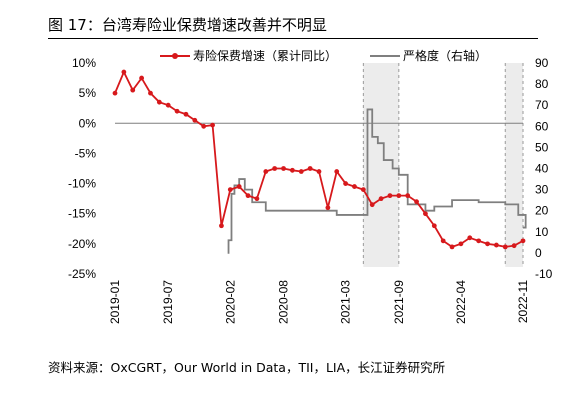  What do you see at coordinates (542, 211) in the screenshot?
I see `y-right-tick-label: 20` at bounding box center [542, 211].